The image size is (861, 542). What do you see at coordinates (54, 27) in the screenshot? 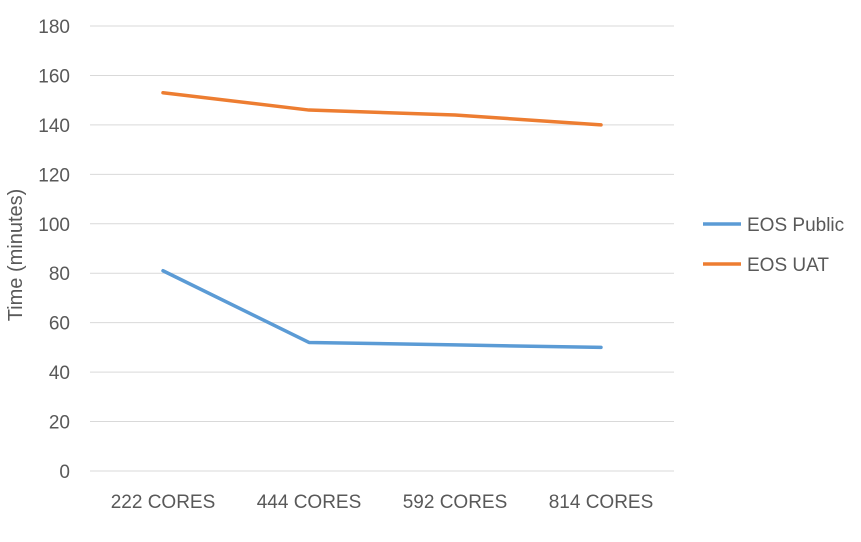
I see `y-tick-label: 180` at bounding box center [54, 27].